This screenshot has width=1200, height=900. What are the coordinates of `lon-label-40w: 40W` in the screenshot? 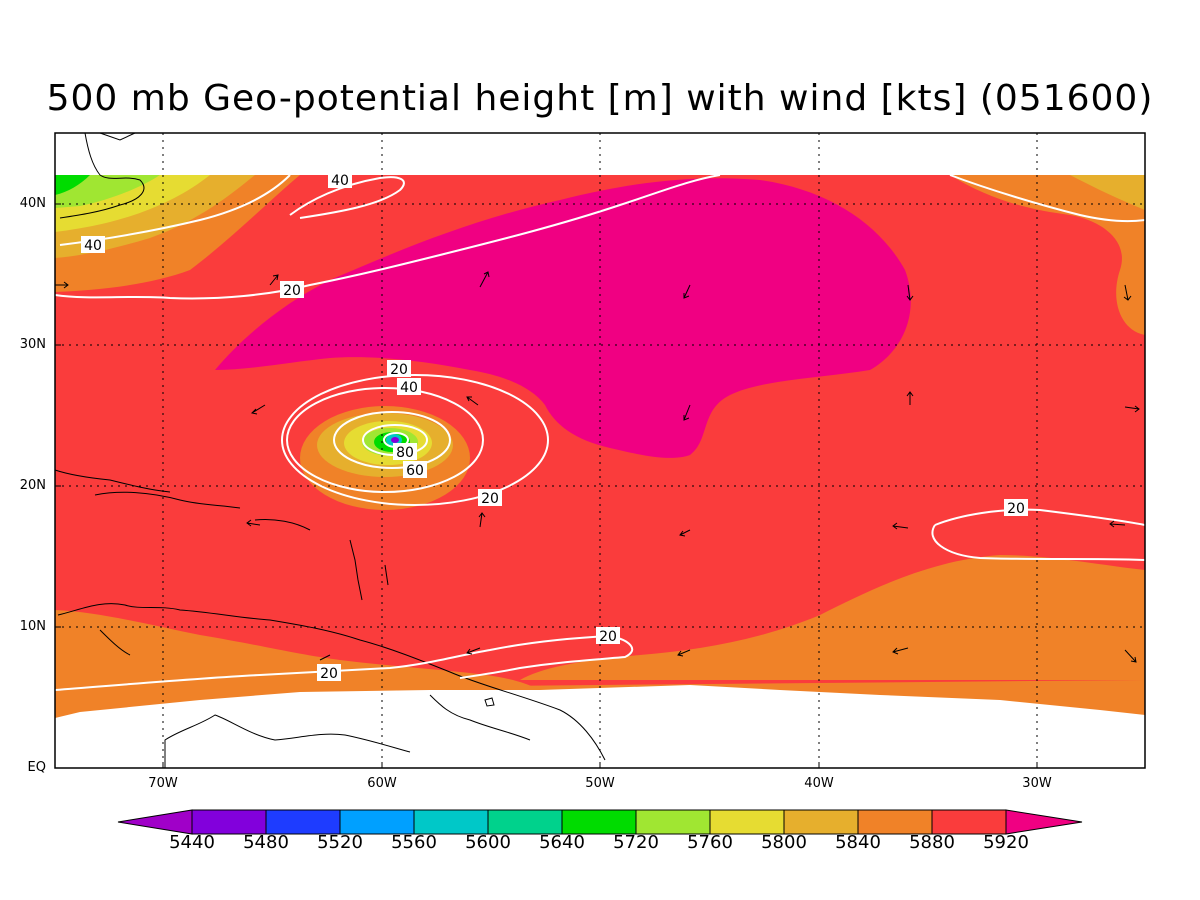 It's located at (819, 783).